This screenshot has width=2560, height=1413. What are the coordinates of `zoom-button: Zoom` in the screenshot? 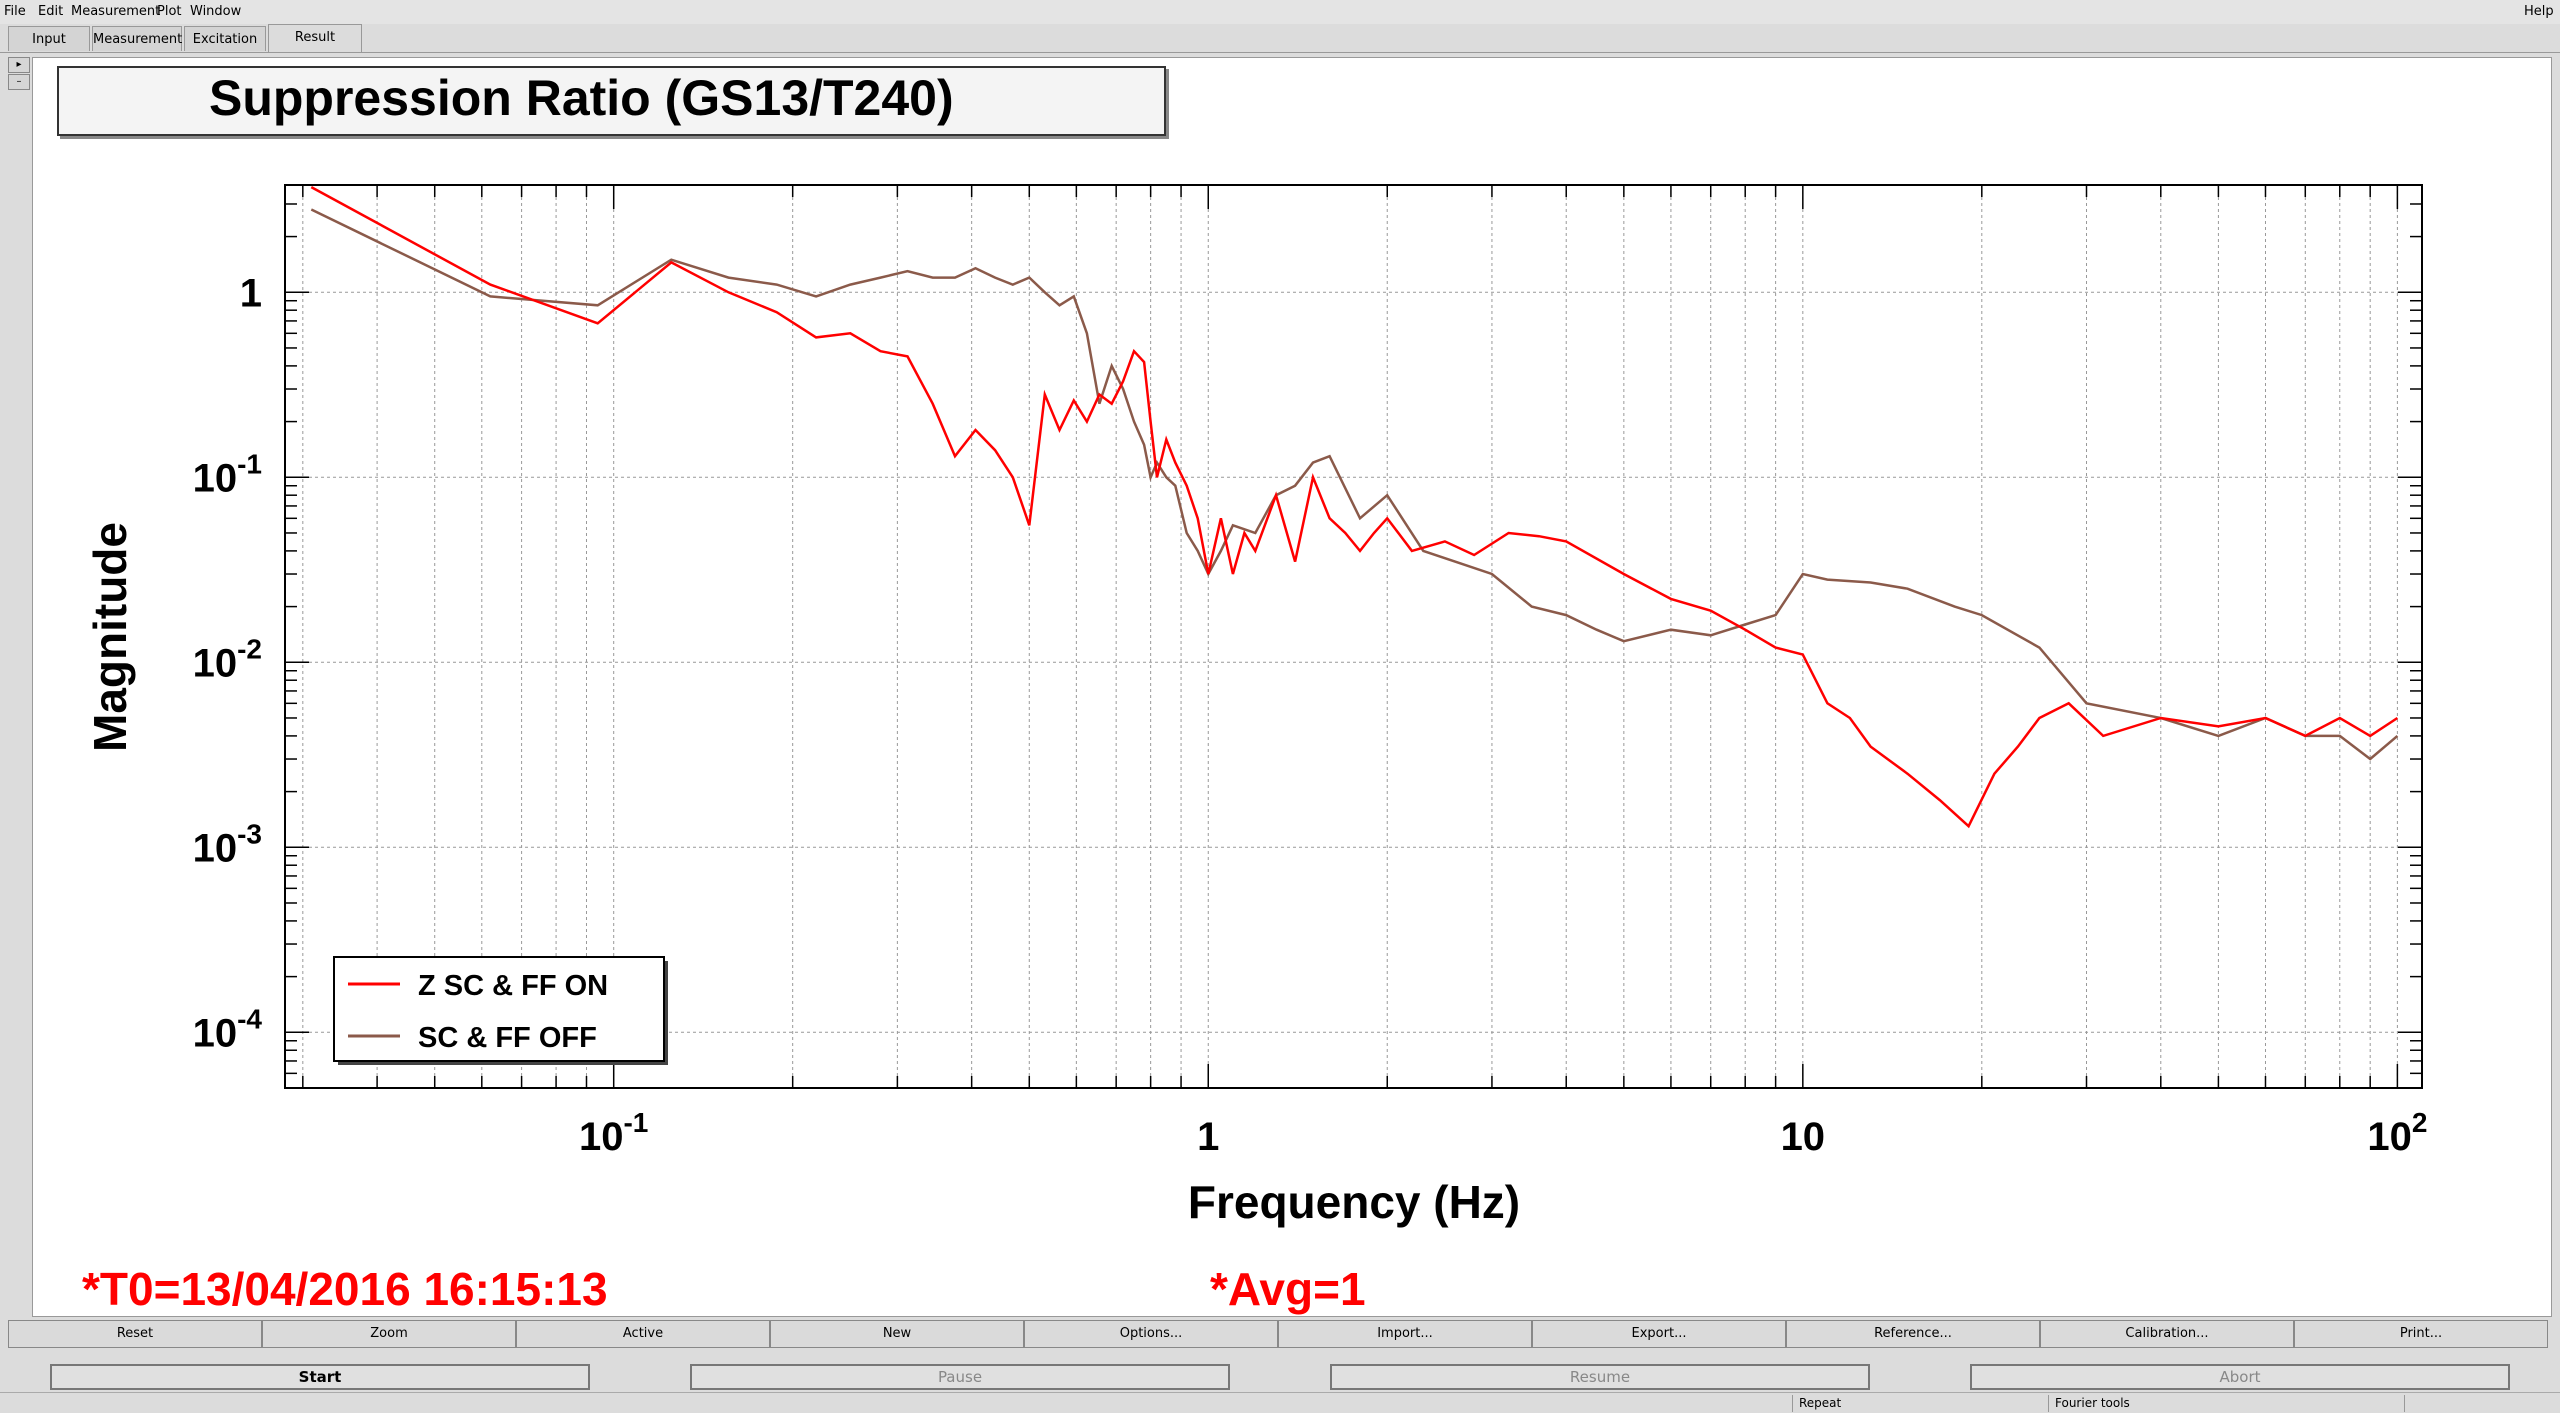 It's located at (389, 1334).